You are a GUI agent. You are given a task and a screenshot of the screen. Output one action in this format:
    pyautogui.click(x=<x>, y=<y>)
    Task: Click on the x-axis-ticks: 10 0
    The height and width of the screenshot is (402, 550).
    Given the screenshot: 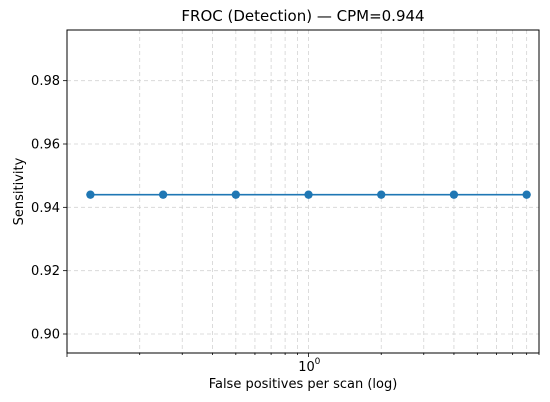 What is the action you would take?
    pyautogui.click(x=303, y=364)
    